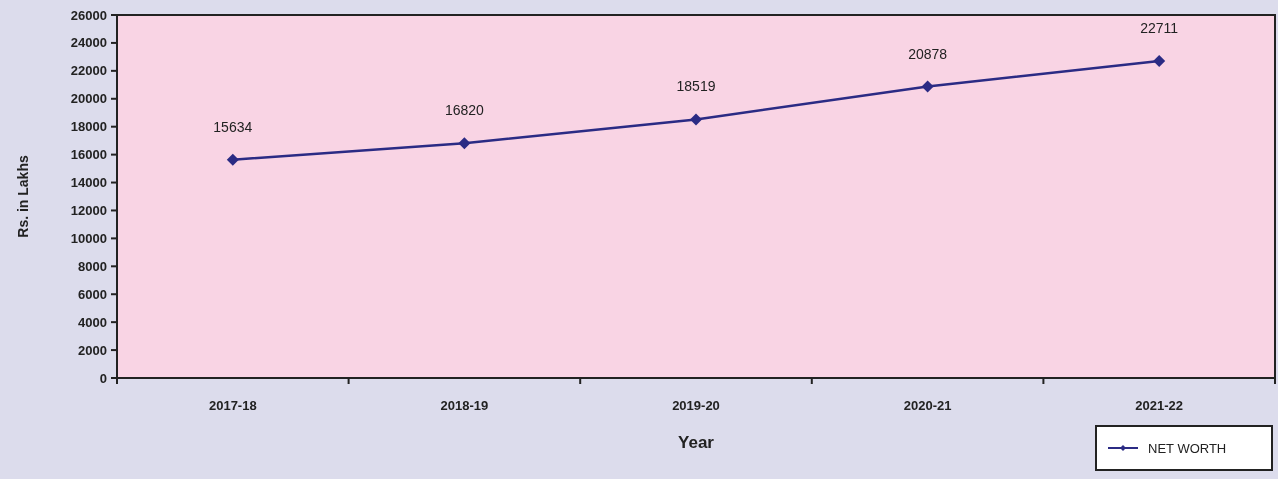 This screenshot has height=479, width=1278. Describe the element at coordinates (88, 43) in the screenshot. I see `y-tick-label: 24000` at that location.